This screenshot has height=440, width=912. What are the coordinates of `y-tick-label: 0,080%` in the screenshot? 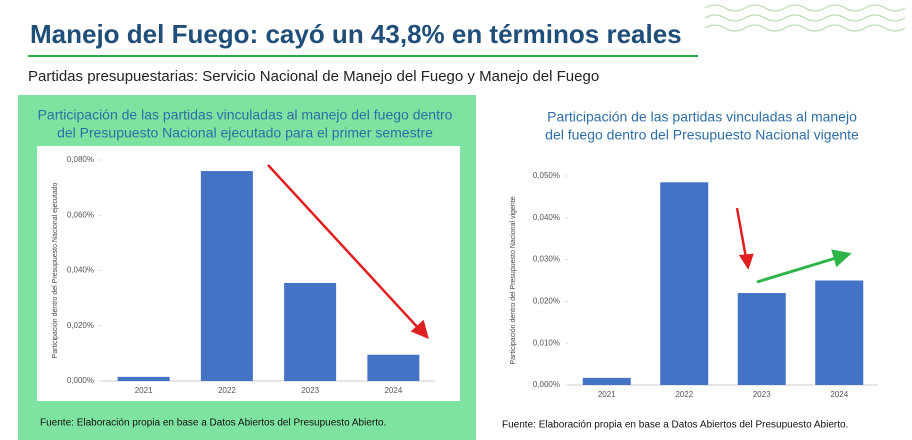 It's located at (80, 159).